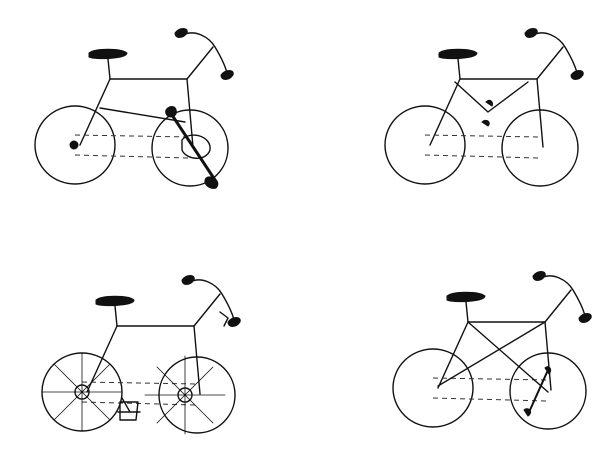  I want to click on cross-tube, so click(493, 357).